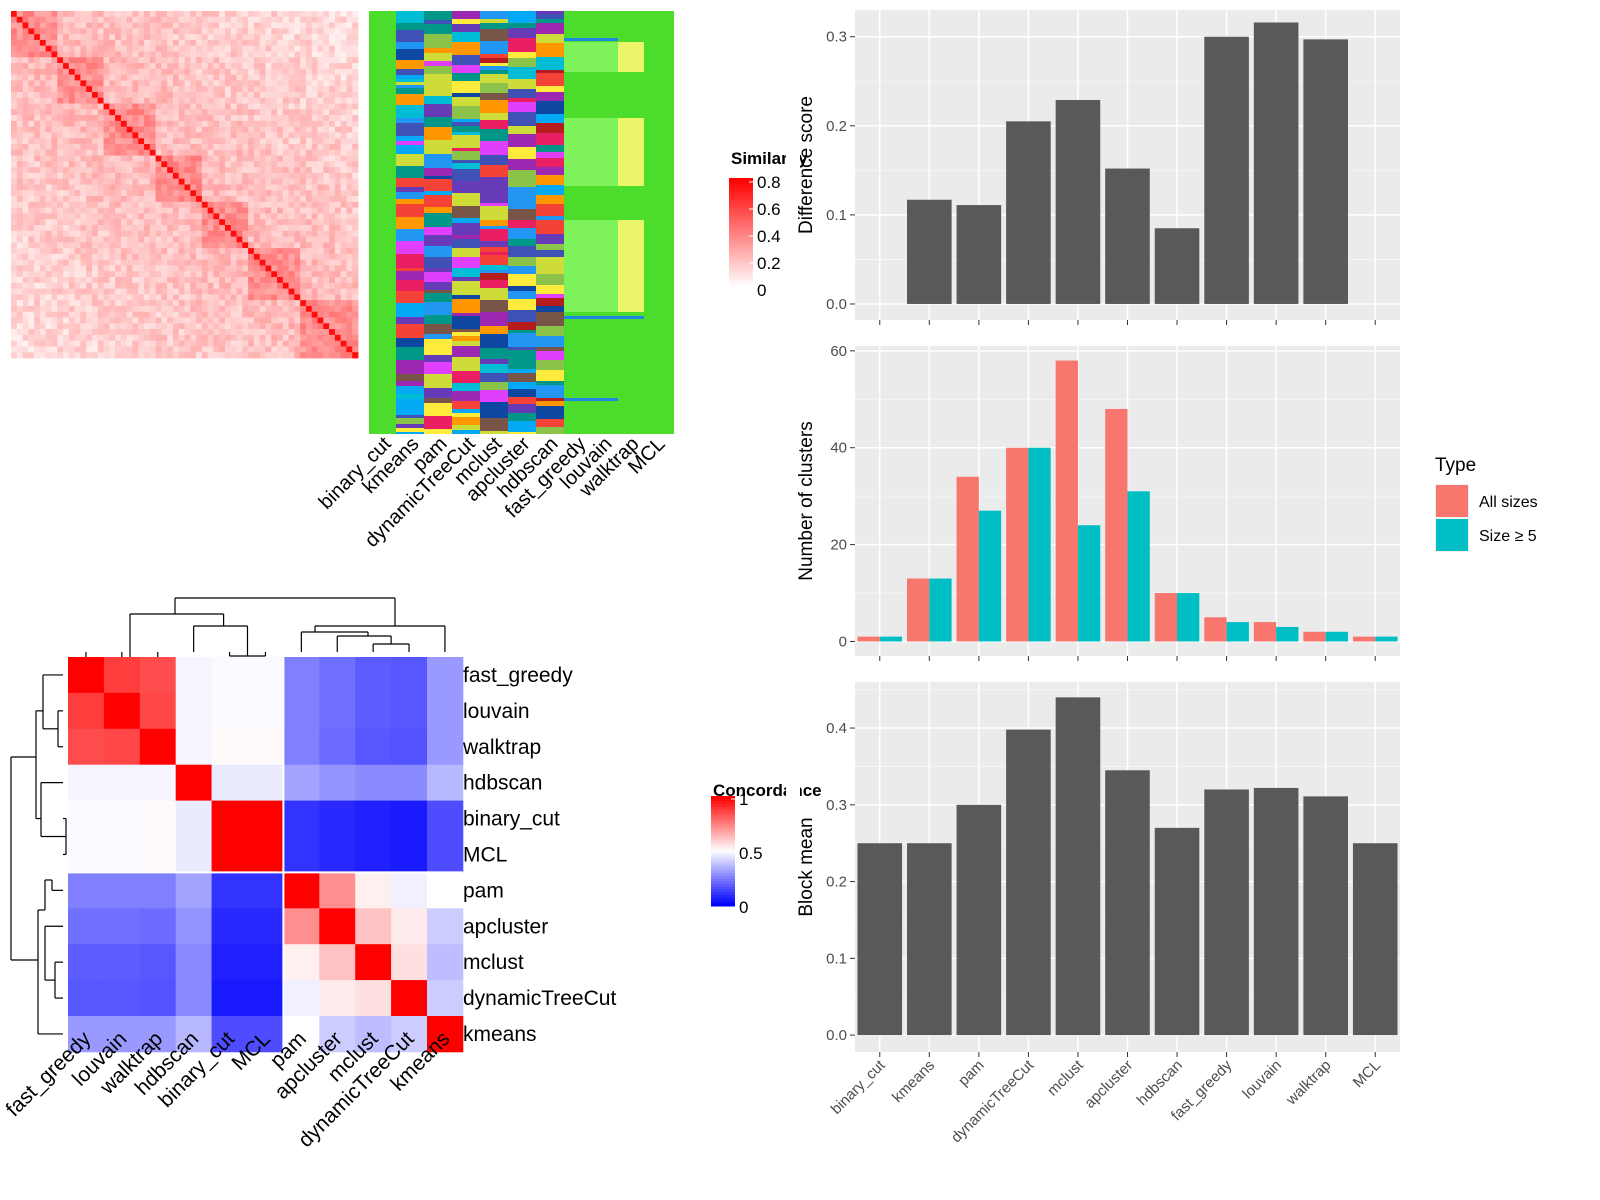  I want to click on membership-line, so click(591, 39).